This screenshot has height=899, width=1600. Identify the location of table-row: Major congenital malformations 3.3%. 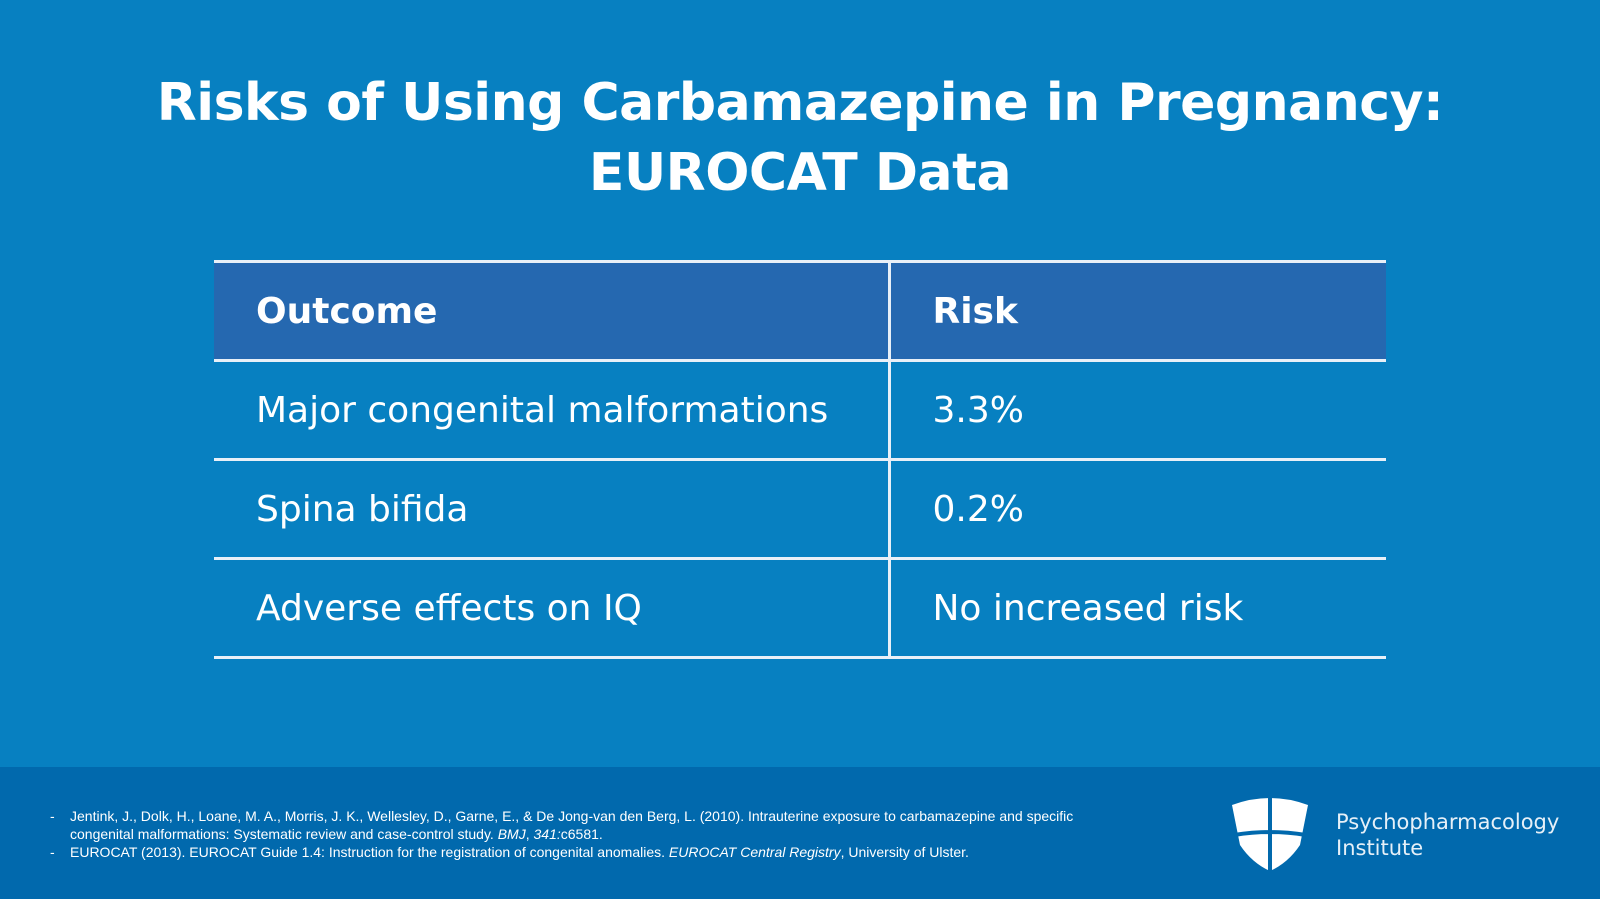
(800, 410).